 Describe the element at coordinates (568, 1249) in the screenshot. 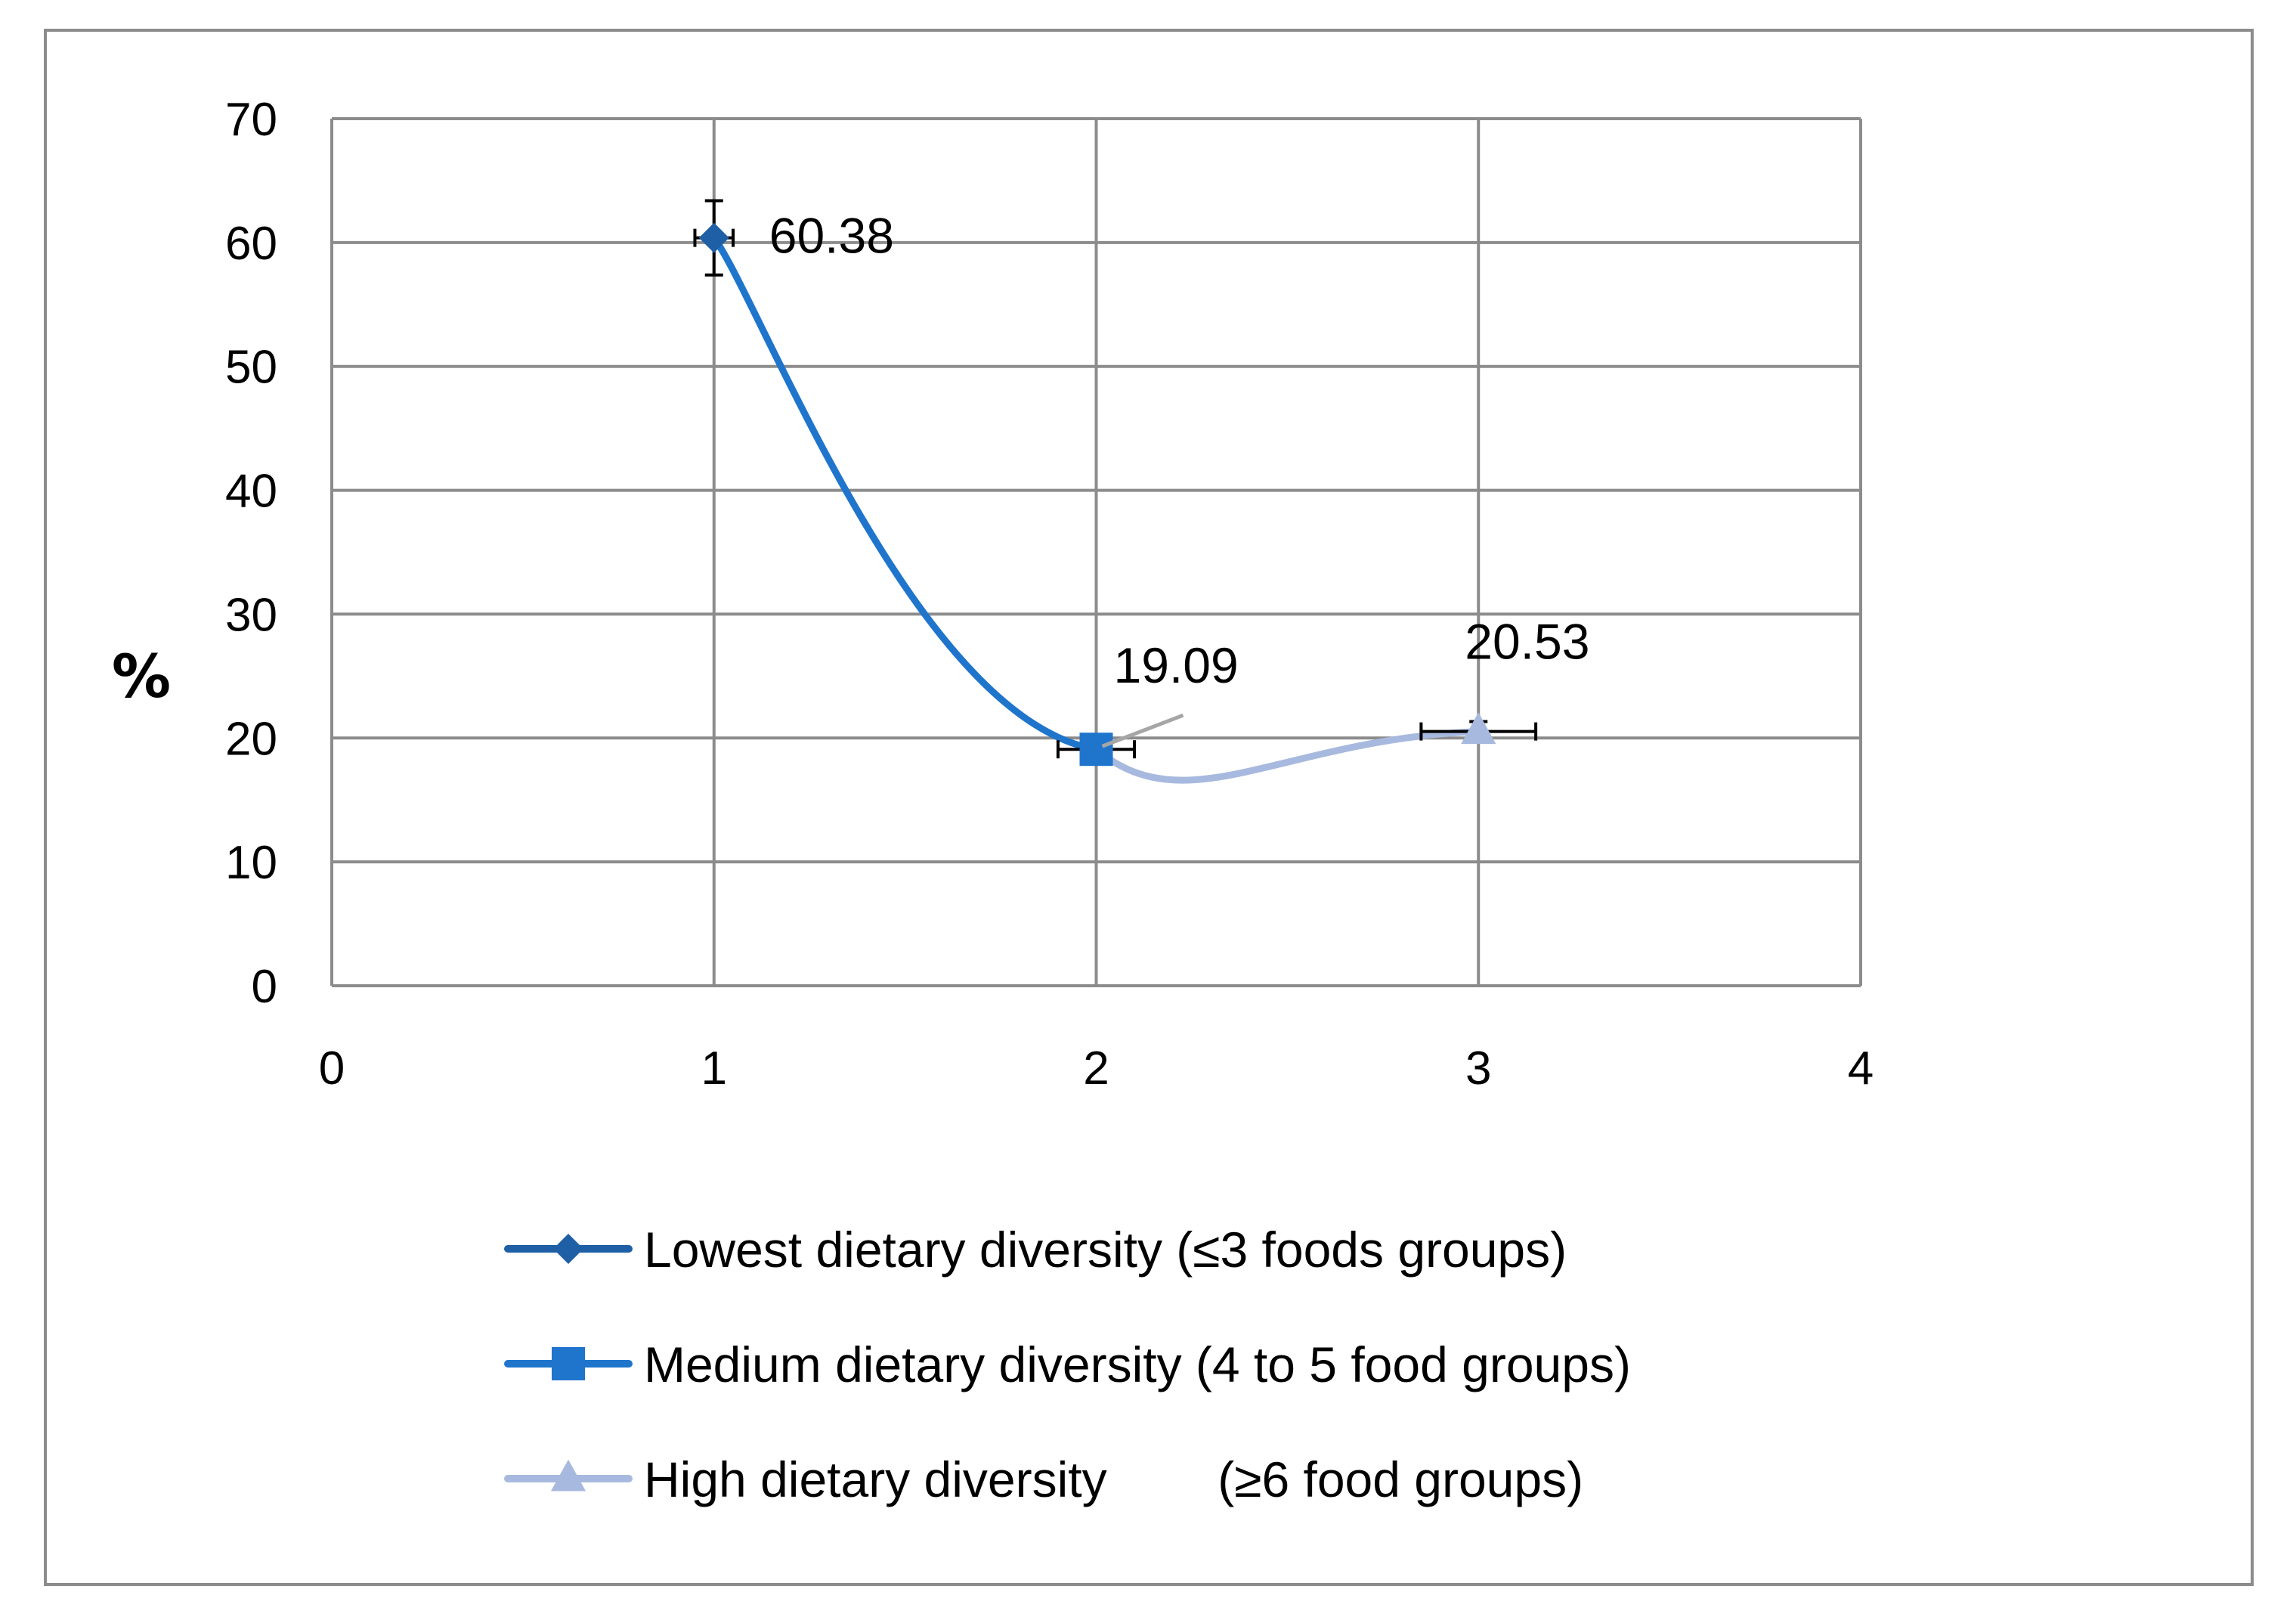

I see `legend-marker-diamond` at that location.